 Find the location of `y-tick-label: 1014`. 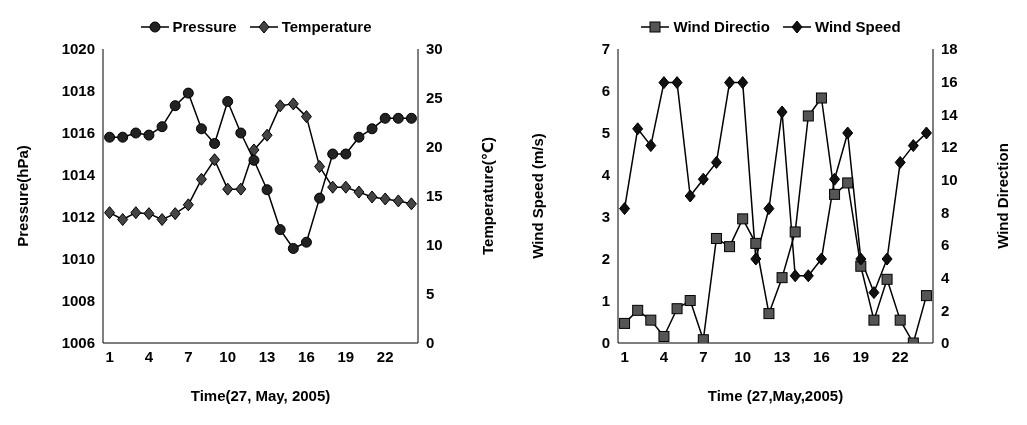

y-tick-label: 1014 is located at coordinates (78, 175).